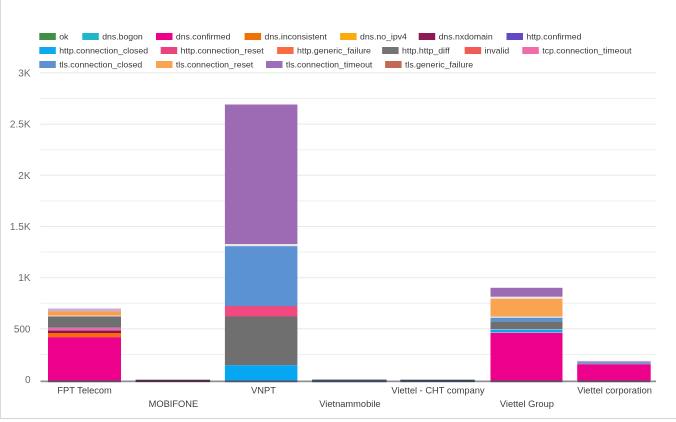  Describe the element at coordinates (24, 73) in the screenshot. I see `svg-text: 3K` at that location.